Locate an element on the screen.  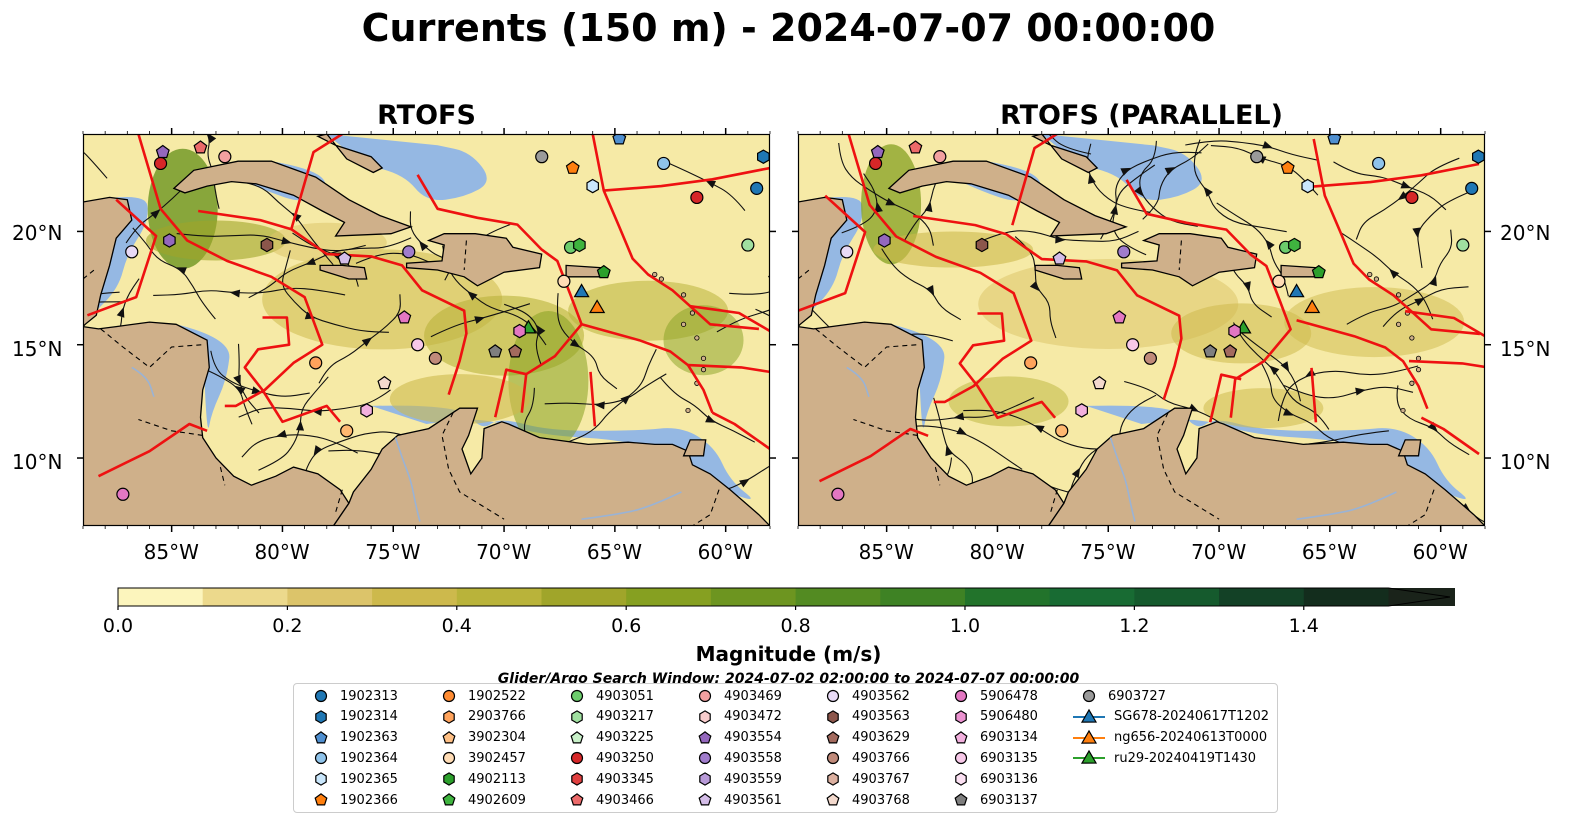
legend-label: ru29-20240419T1430 is located at coordinates (1185, 758).